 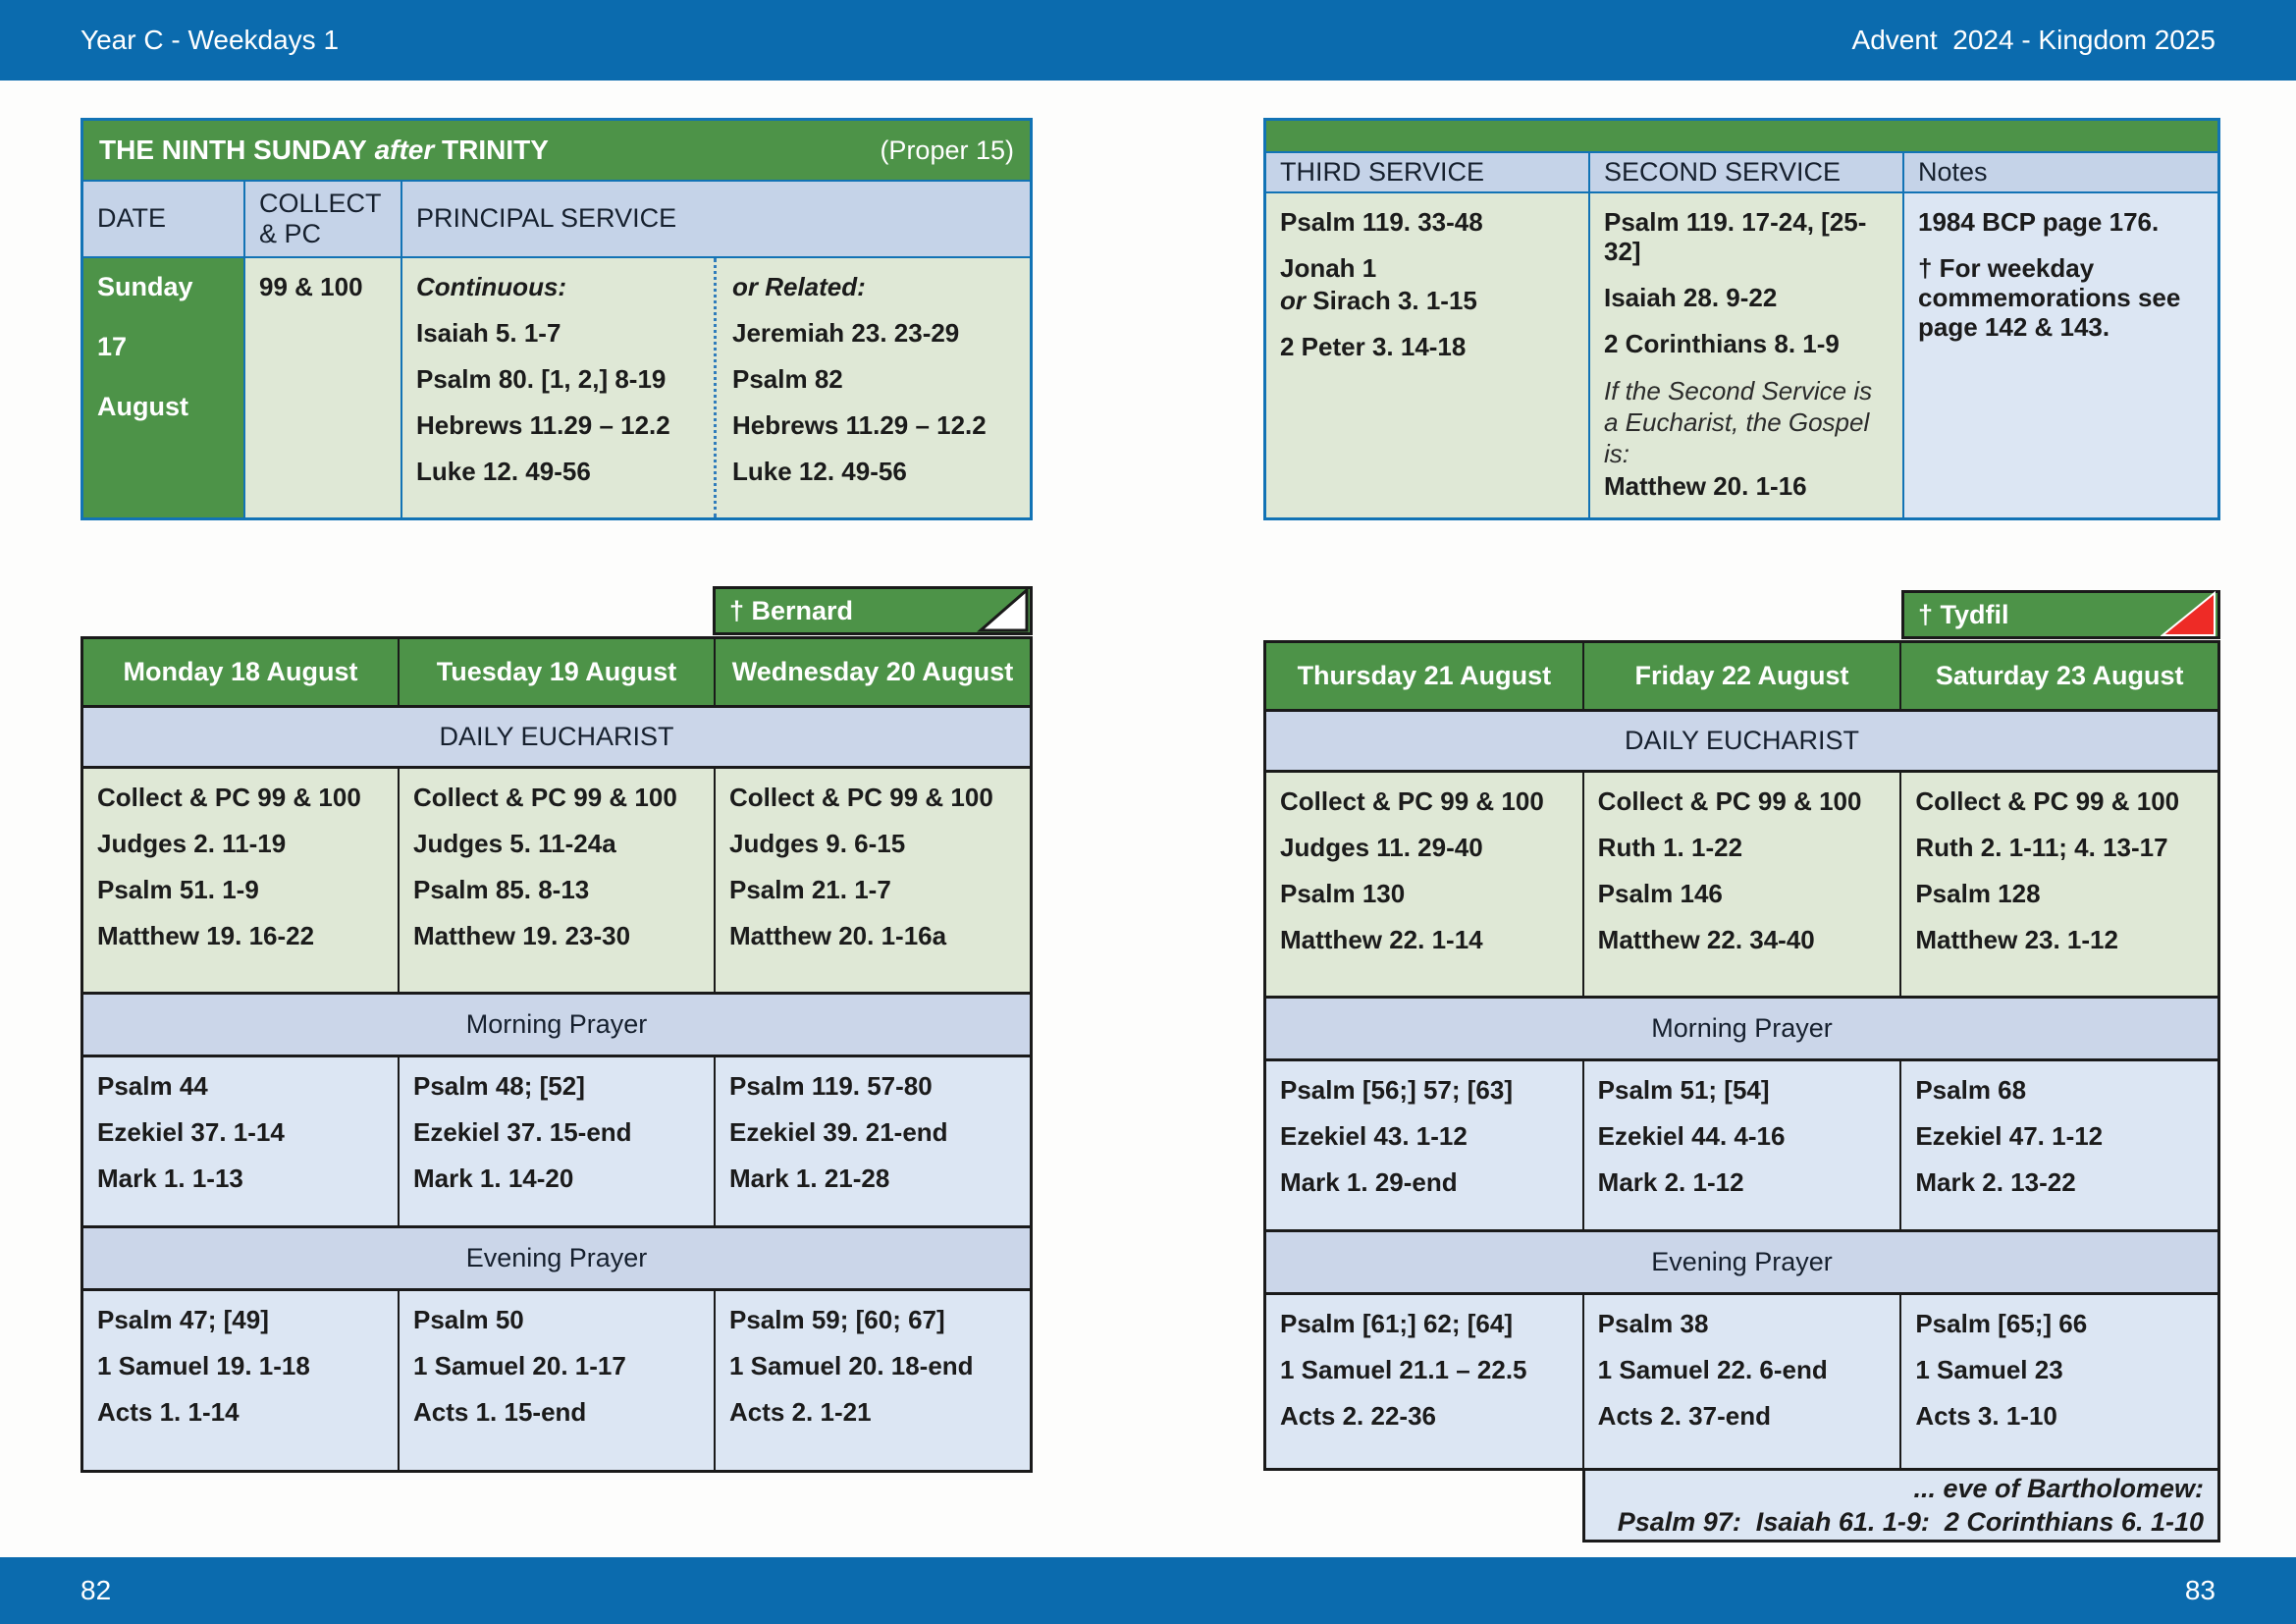 I want to click on reading-line: Psalm 128, so click(x=1978, y=893).